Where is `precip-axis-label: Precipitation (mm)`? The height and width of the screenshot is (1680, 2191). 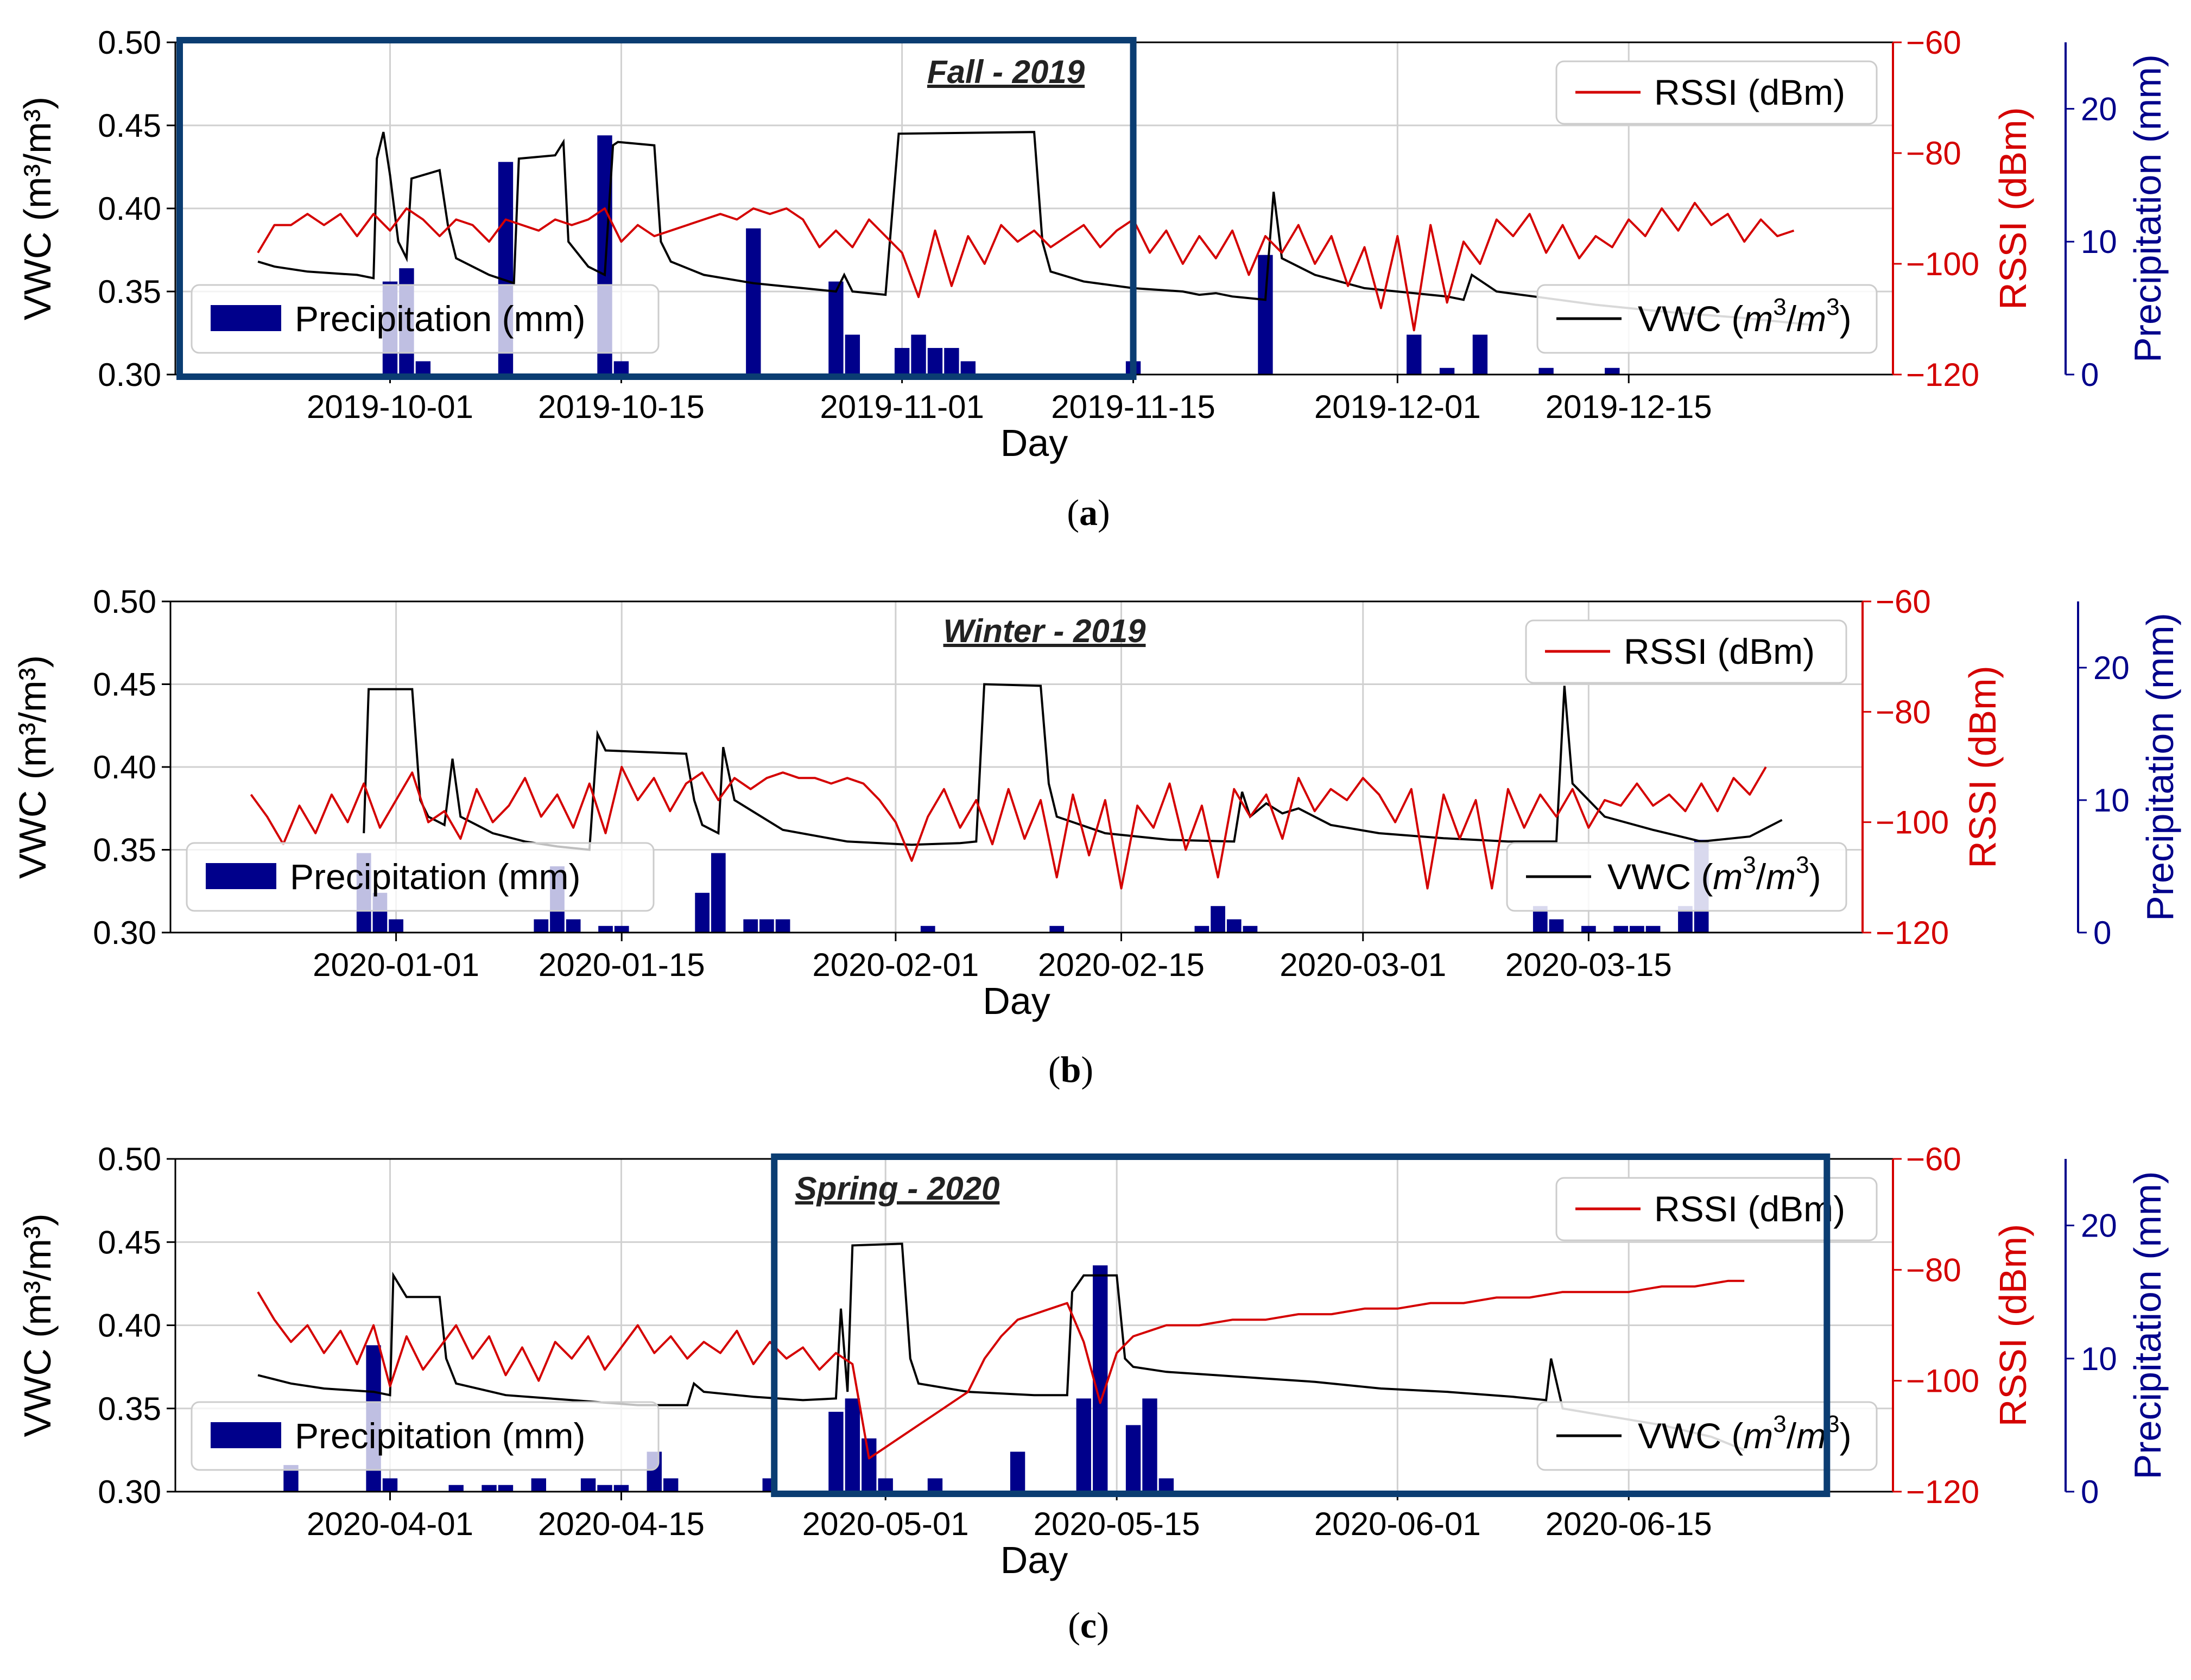
precip-axis-label: Precipitation (mm) is located at coordinates (2160, 767).